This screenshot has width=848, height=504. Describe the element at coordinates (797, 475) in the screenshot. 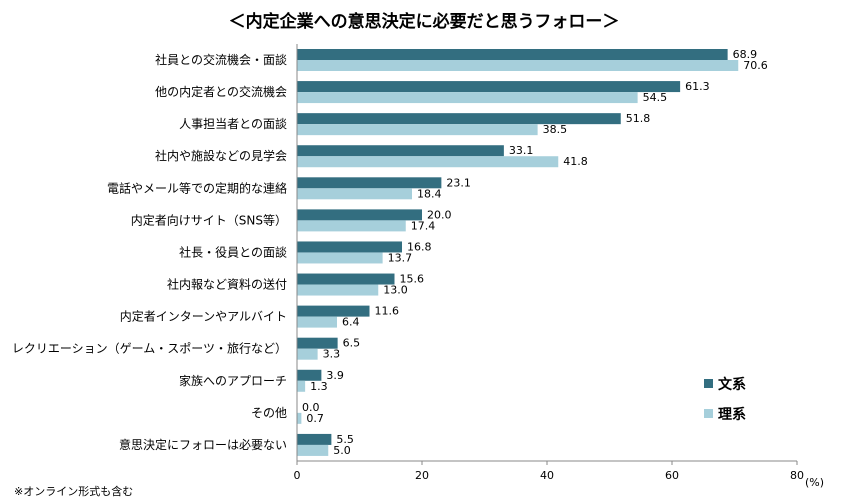

I see `x-tick-label: 80` at that location.